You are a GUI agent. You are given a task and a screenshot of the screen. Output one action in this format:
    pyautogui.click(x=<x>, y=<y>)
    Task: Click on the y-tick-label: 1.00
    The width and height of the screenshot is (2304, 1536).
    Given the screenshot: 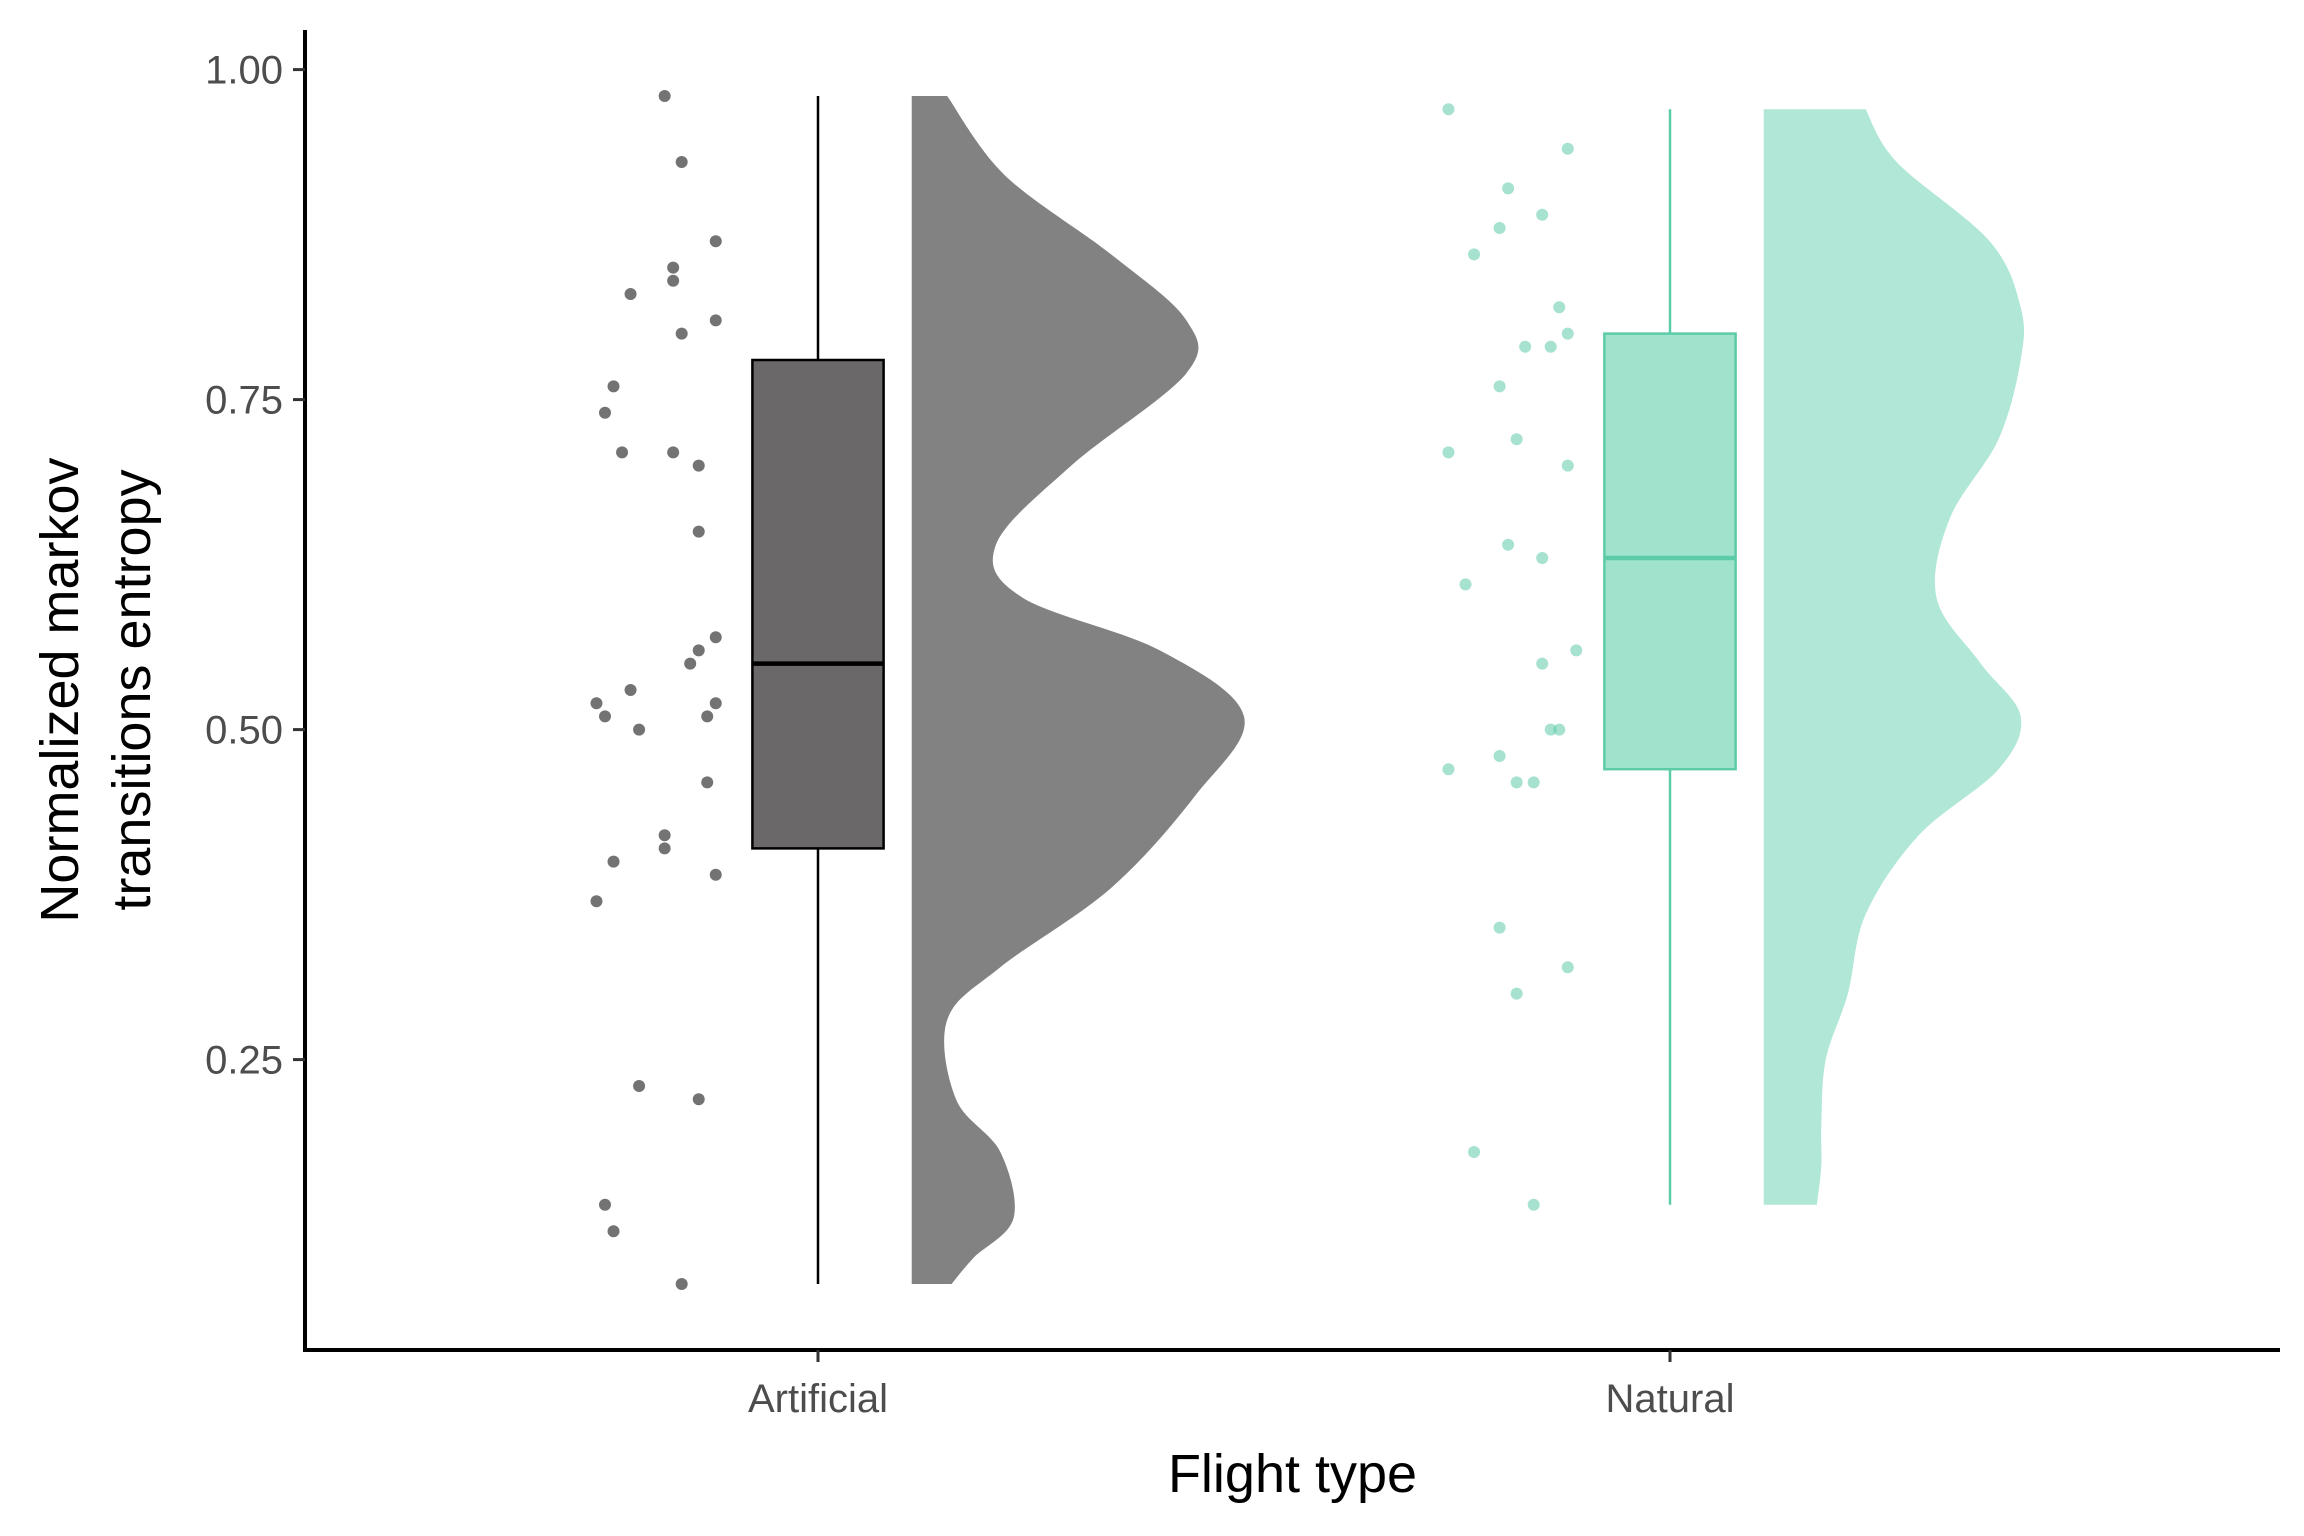 What is the action you would take?
    pyautogui.click(x=244, y=71)
    